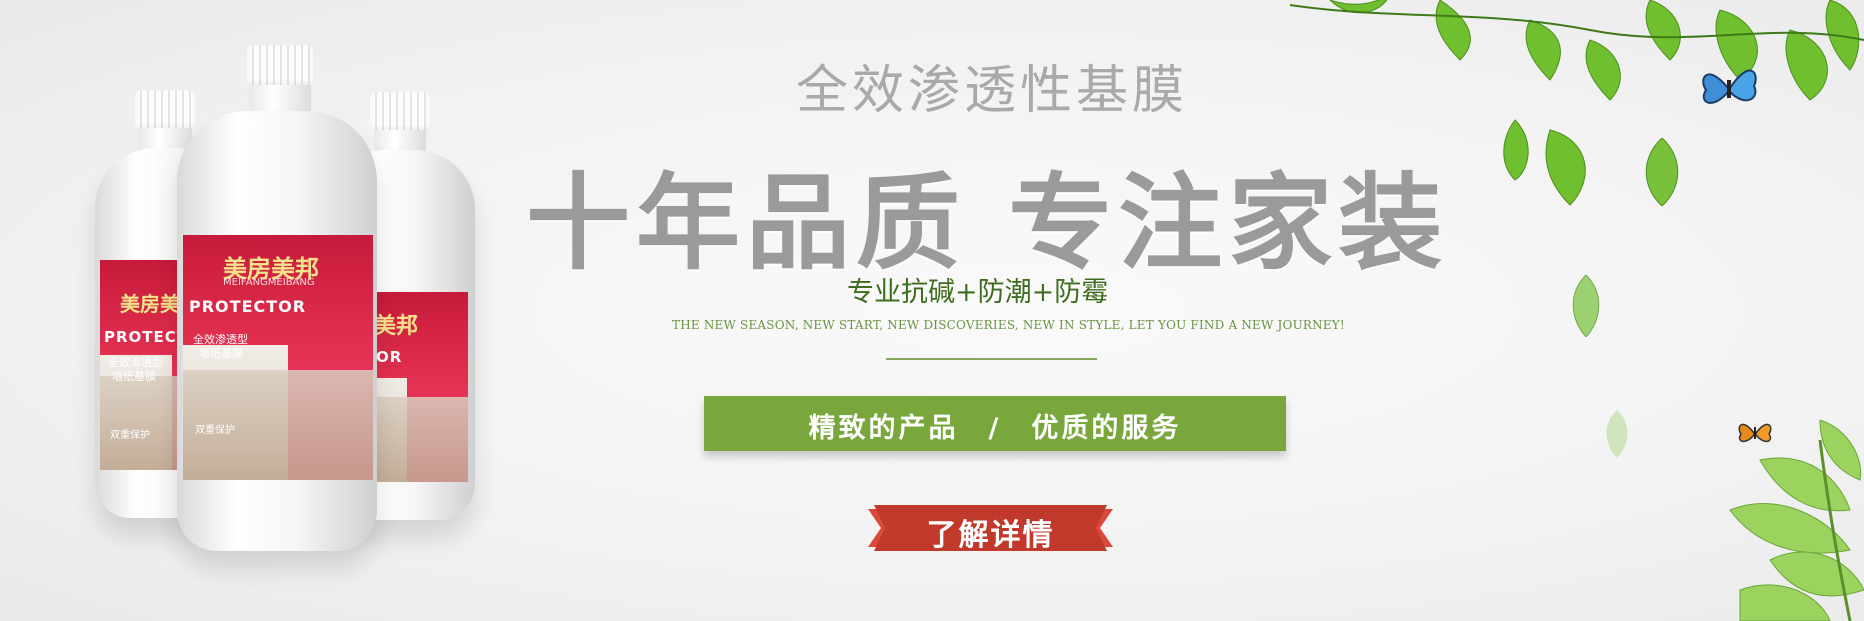 The width and height of the screenshot is (1864, 621). What do you see at coordinates (1662, 172) in the screenshot?
I see `leaf-floating-icon` at bounding box center [1662, 172].